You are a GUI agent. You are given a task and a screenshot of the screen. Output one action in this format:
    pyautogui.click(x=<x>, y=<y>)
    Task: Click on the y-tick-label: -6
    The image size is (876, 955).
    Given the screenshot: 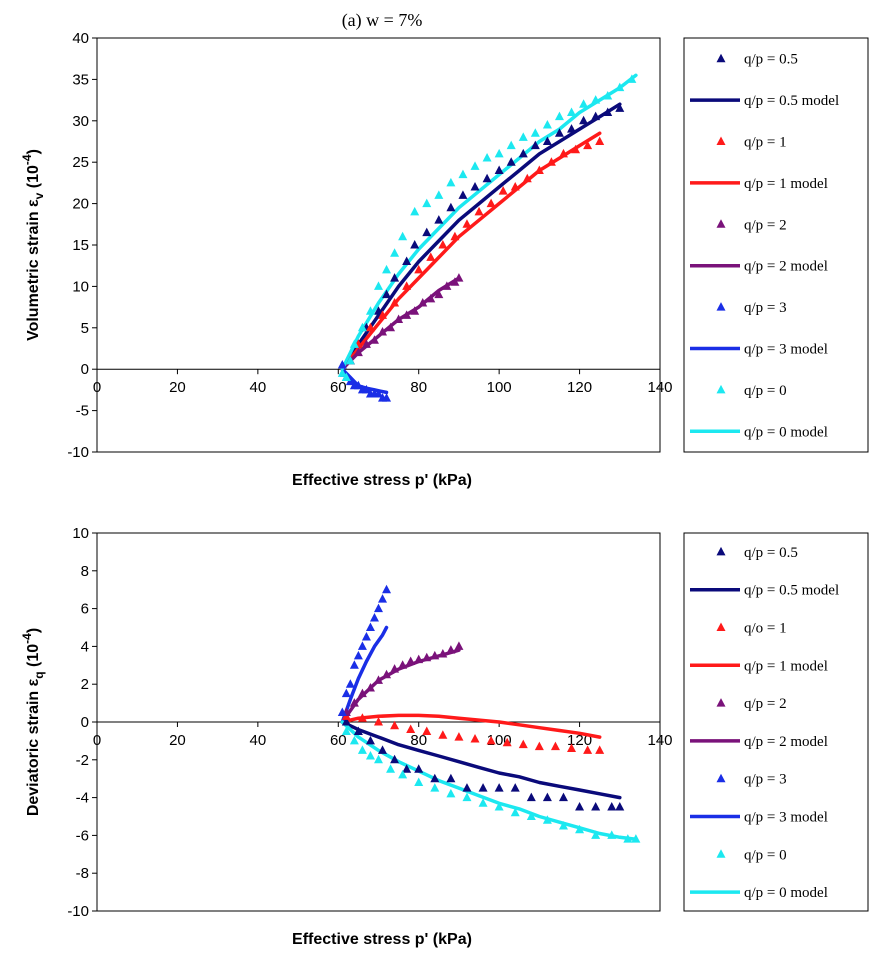 What is the action you would take?
    pyautogui.click(x=82, y=835)
    